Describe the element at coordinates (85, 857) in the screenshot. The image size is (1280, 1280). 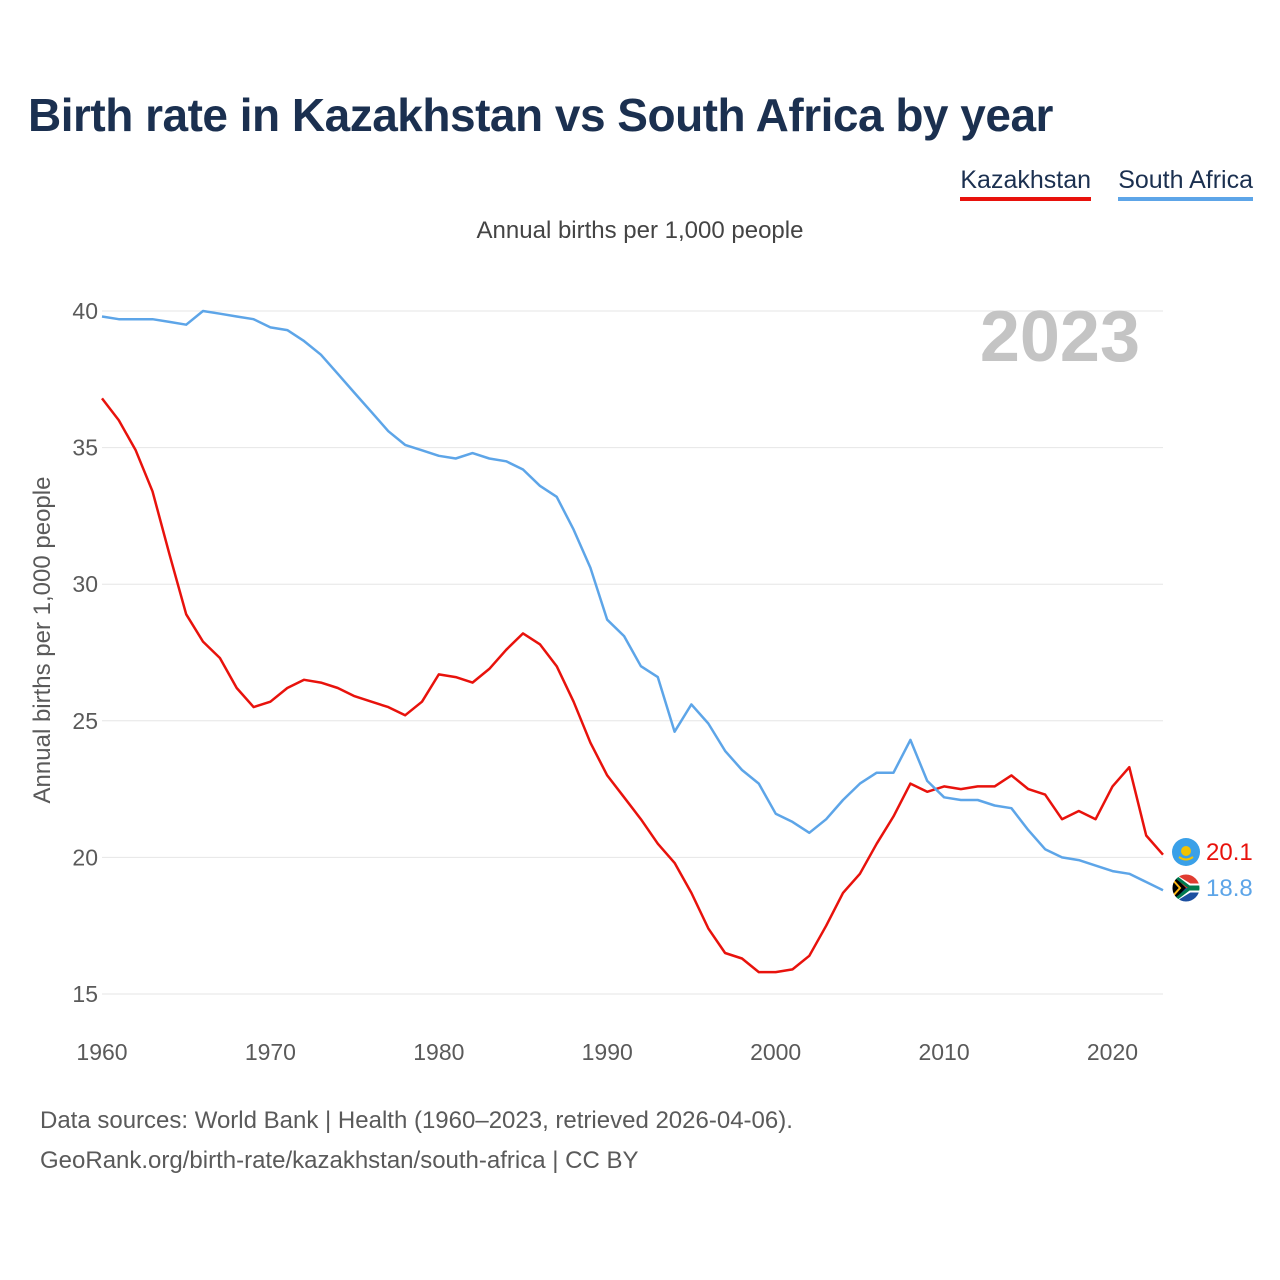
I see `y-tick-label: 20` at that location.